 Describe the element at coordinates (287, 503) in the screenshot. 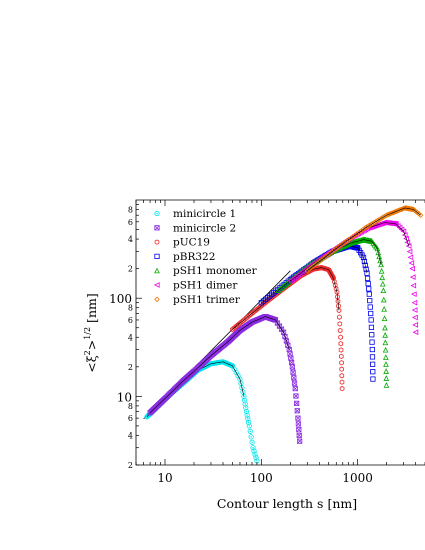

I see `x-axis-label: Contour length s [nm]` at that location.